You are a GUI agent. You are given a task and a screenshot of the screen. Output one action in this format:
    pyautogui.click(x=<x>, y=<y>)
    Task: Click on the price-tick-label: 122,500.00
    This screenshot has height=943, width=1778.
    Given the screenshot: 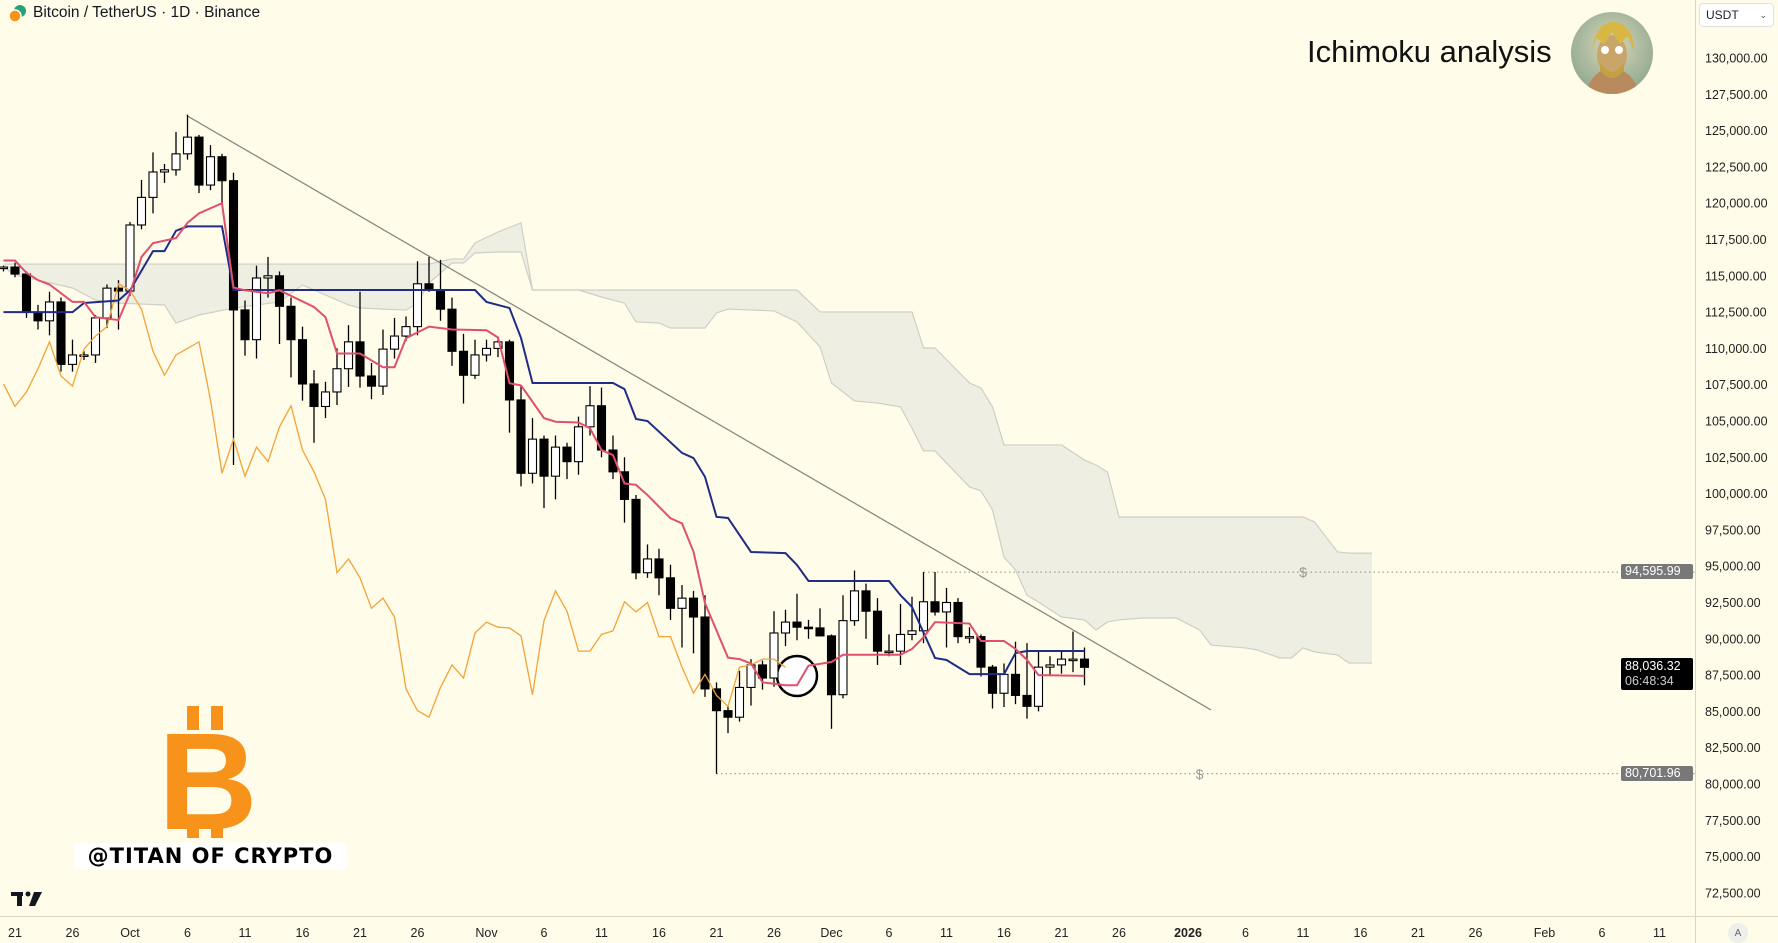 What is the action you would take?
    pyautogui.click(x=1736, y=167)
    